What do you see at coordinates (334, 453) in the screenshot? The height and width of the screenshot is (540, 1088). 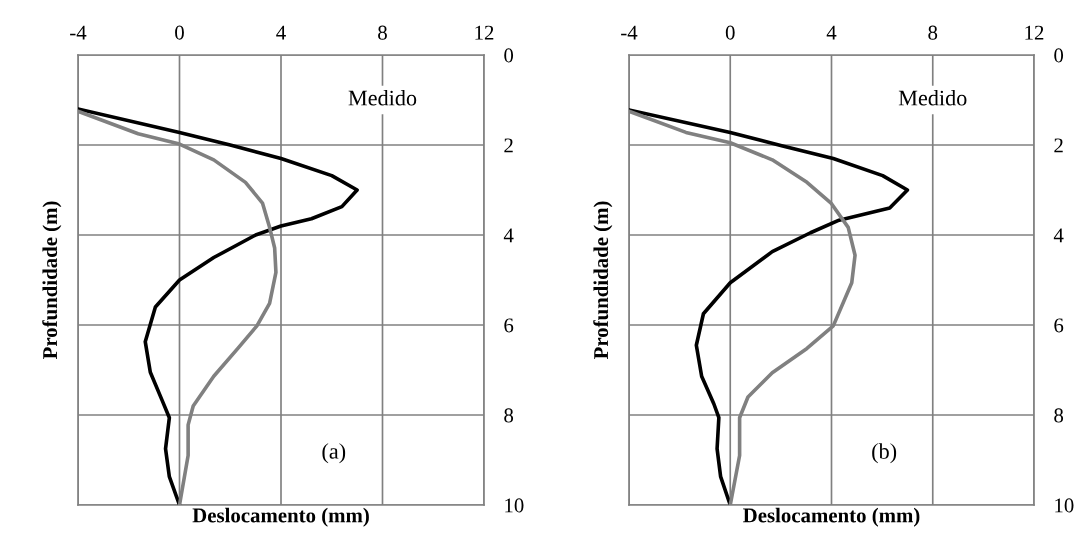 I see `annotation: (a)` at bounding box center [334, 453].